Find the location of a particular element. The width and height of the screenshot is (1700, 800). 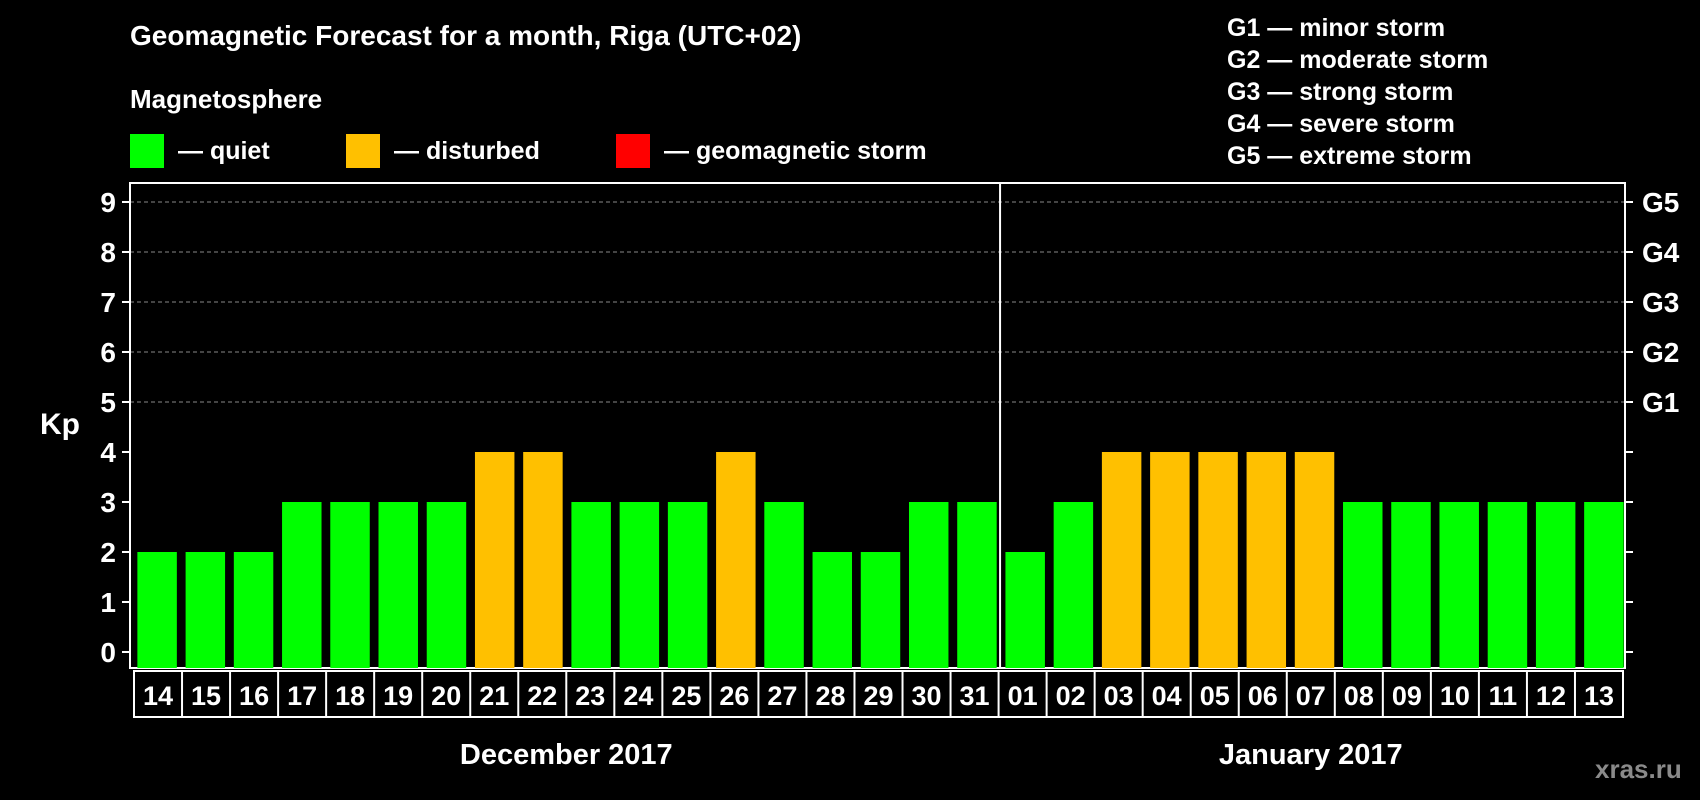

x-tick-label-06: 06 is located at coordinates (1263, 696).